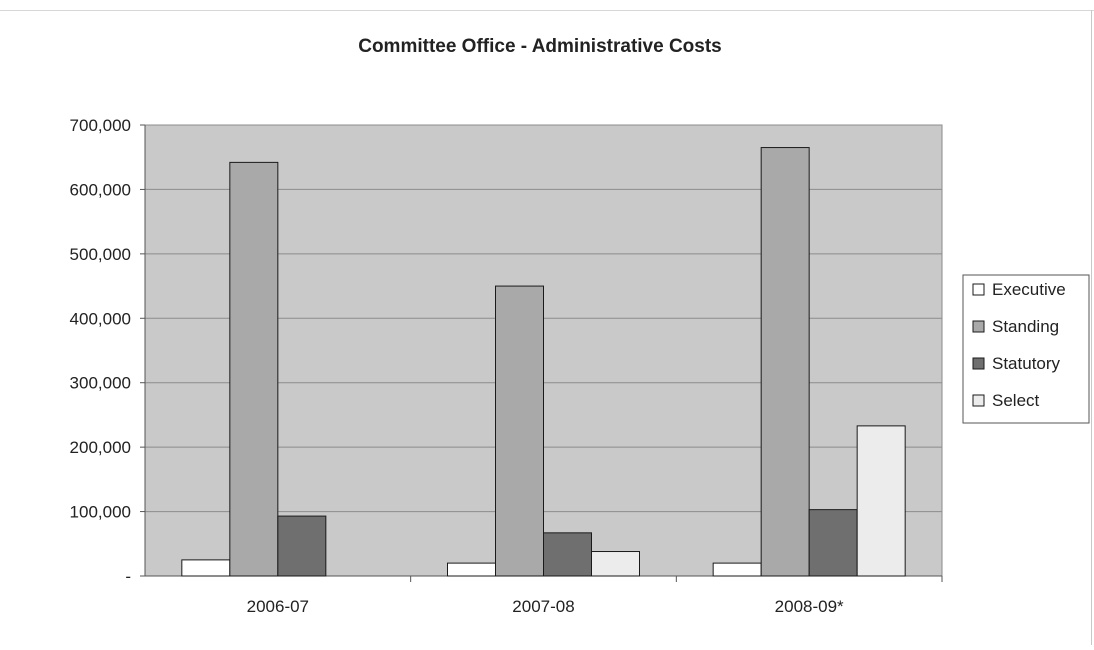 The image size is (1094, 650). Describe the element at coordinates (1016, 400) in the screenshot. I see `legend-label-select: Select` at that location.